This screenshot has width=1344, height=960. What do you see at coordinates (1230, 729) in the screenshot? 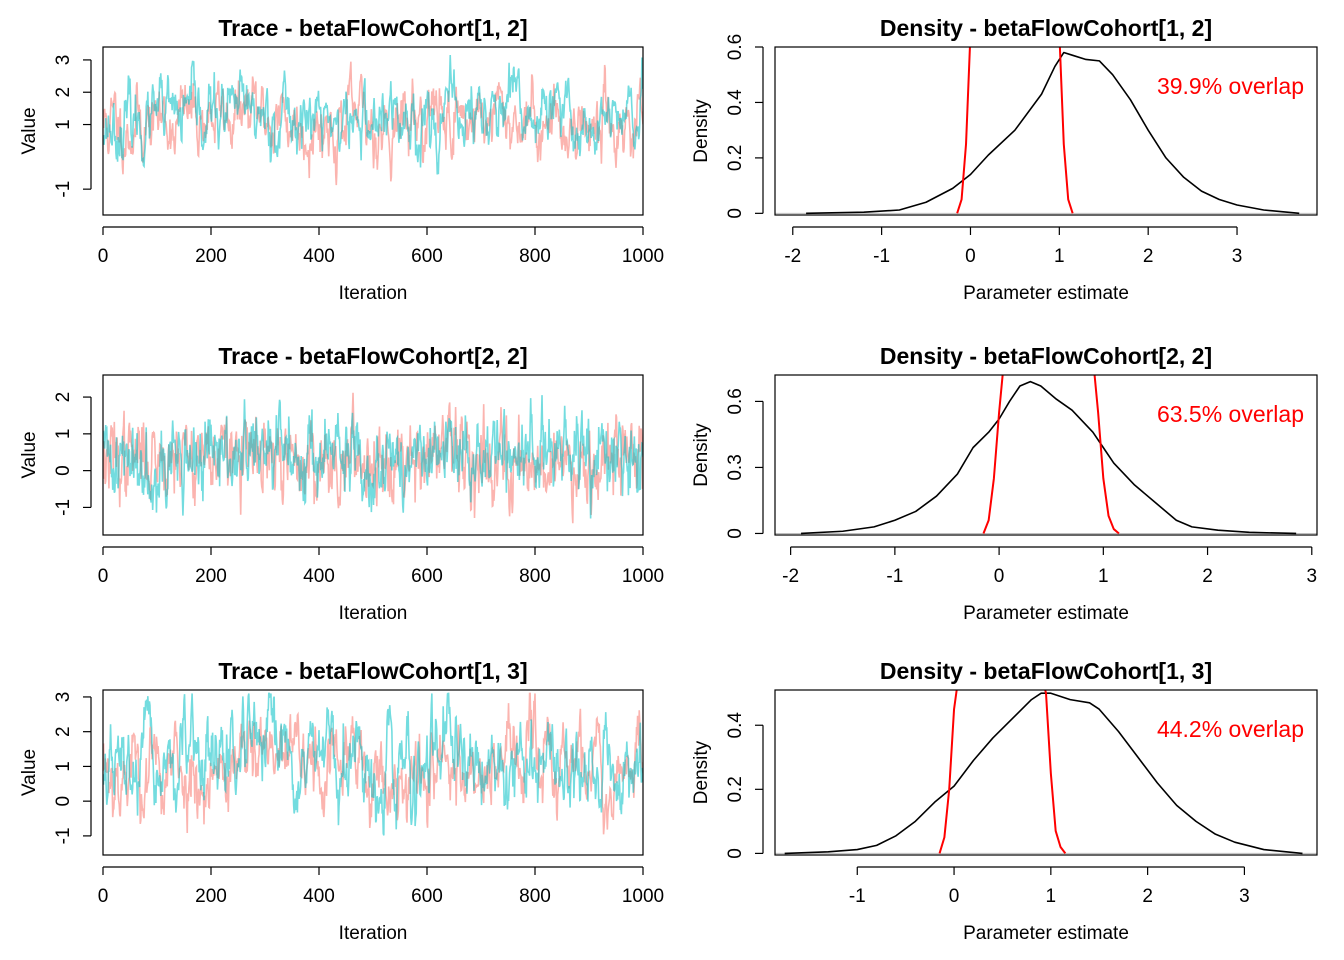
I see `overlap-annotation: 44.2% overlap` at bounding box center [1230, 729].